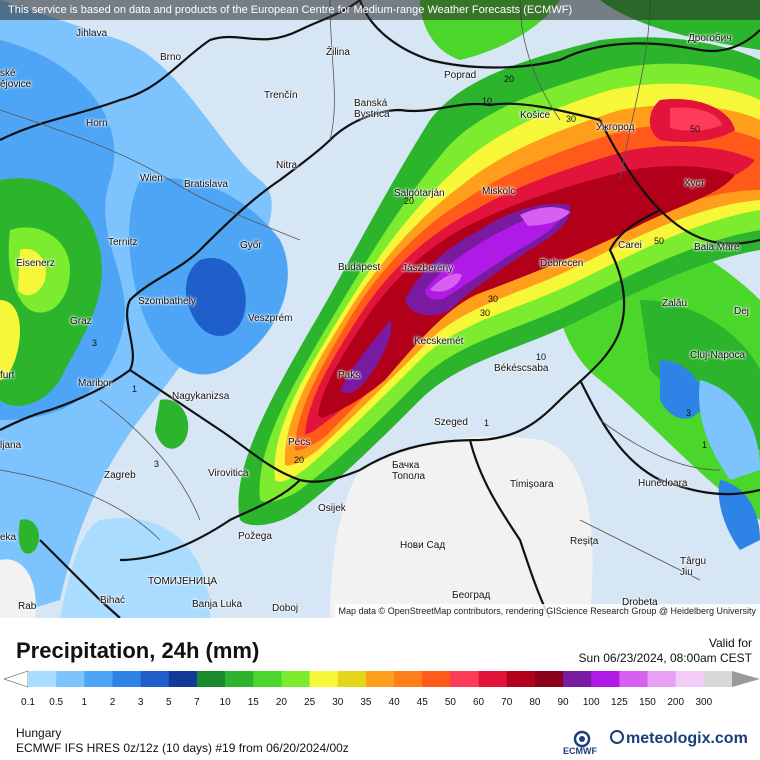 This screenshot has width=760, height=760. Describe the element at coordinates (704, 702) in the screenshot. I see `scale-tick-label: 300` at that location.